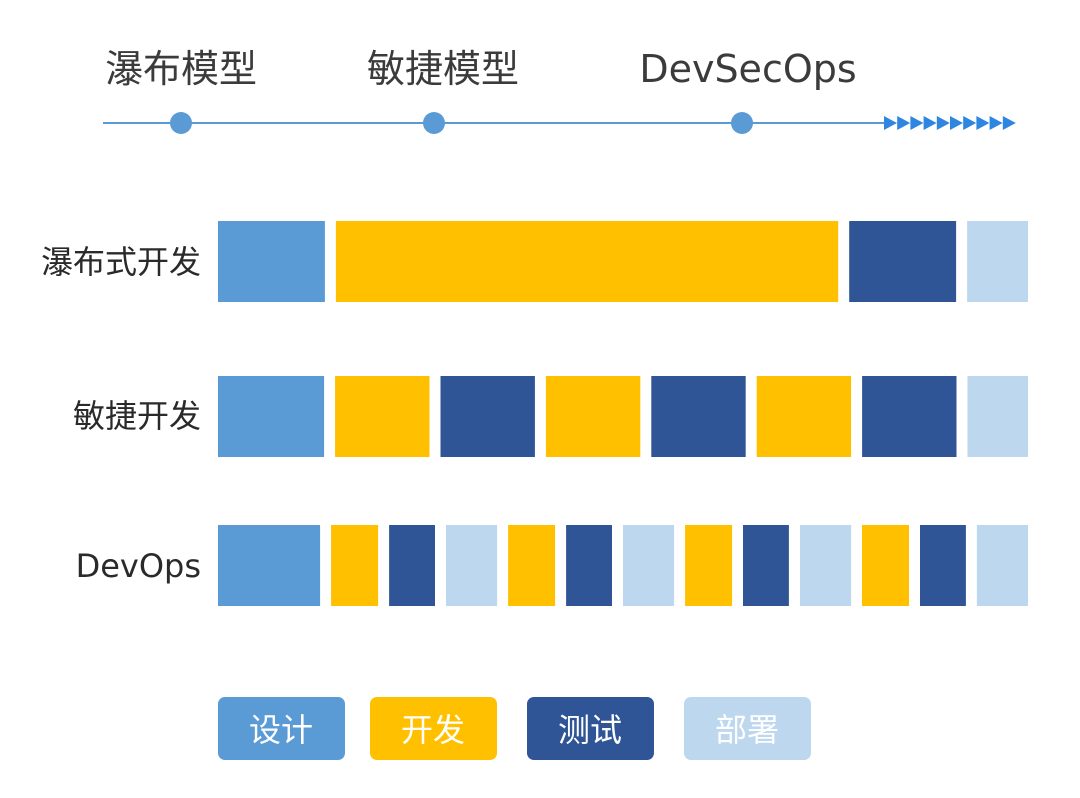 Image resolution: width=1080 pixels, height=798 pixels. I want to click on milestone-dot-agile, so click(434, 123).